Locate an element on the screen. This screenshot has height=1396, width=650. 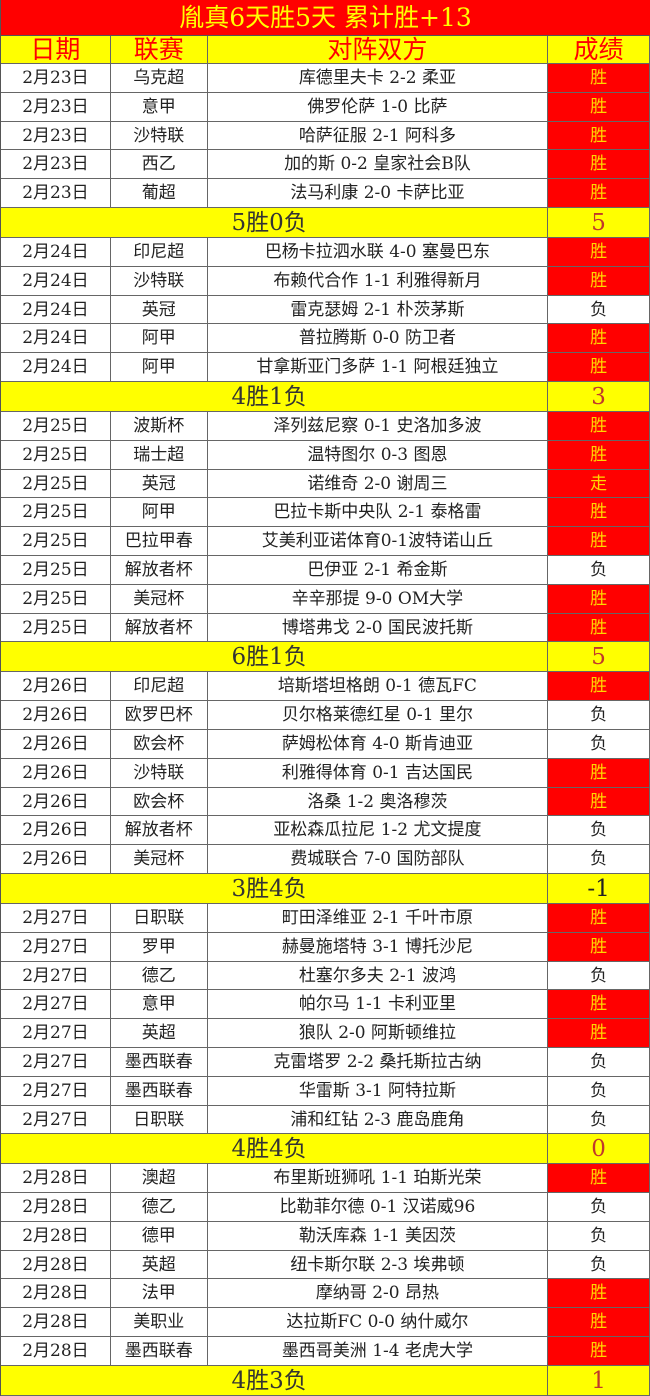
league-cell: 乌克超 is located at coordinates (159, 78).